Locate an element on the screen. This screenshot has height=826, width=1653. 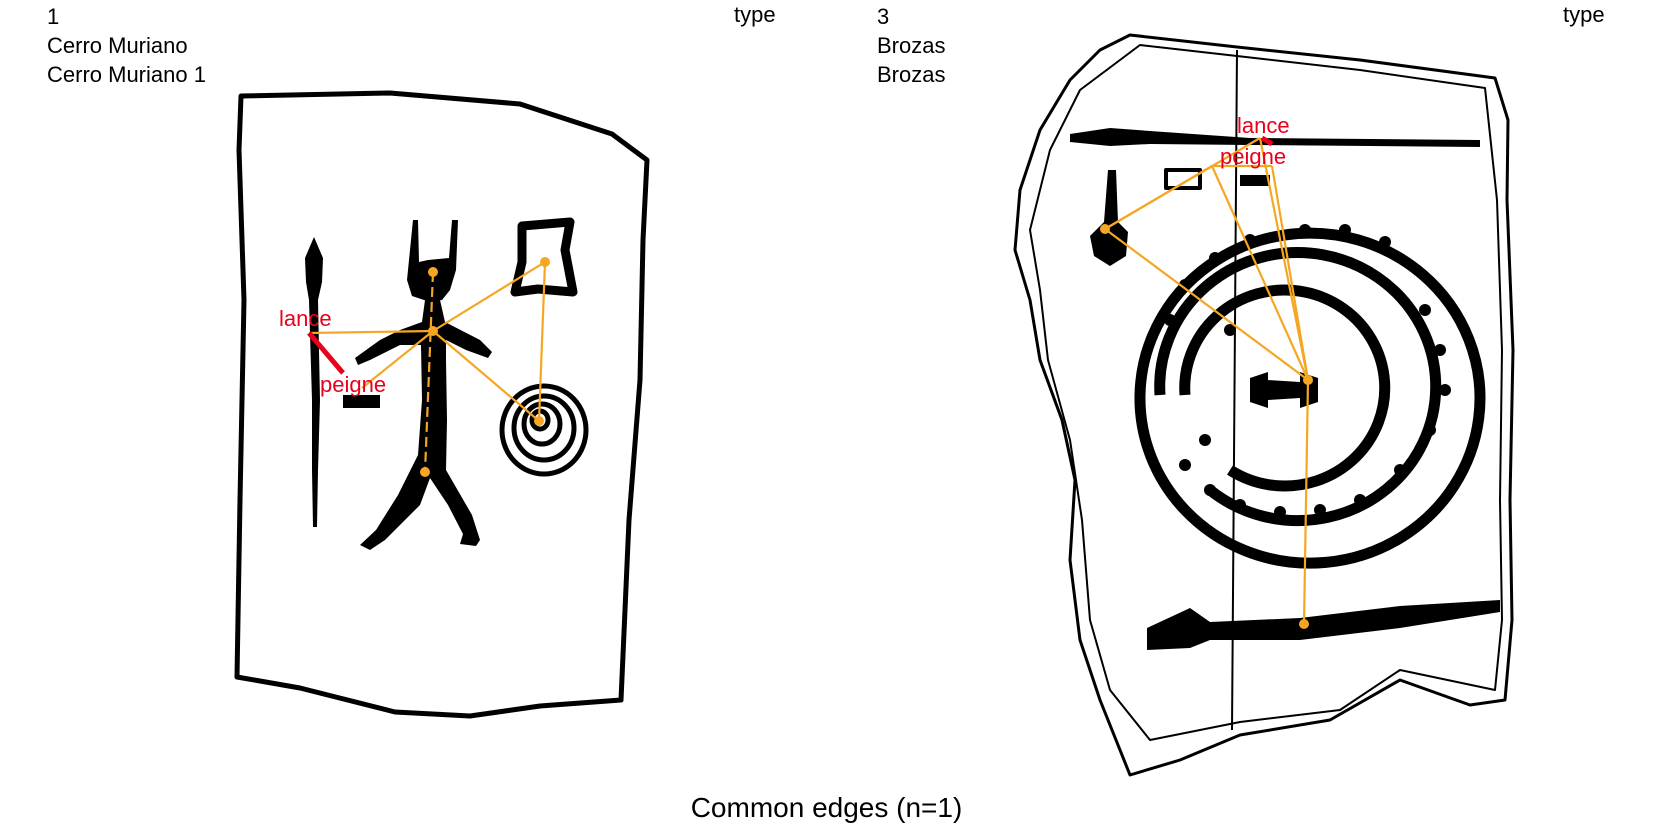
stele-2-comb is located at coordinates (1255, 180).